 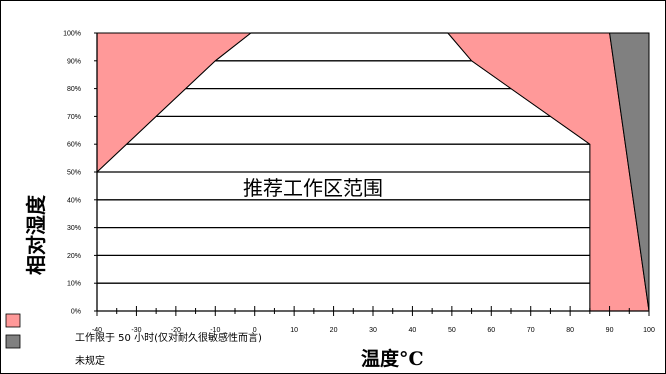 I want to click on x-tick-label: 80, so click(x=570, y=330).